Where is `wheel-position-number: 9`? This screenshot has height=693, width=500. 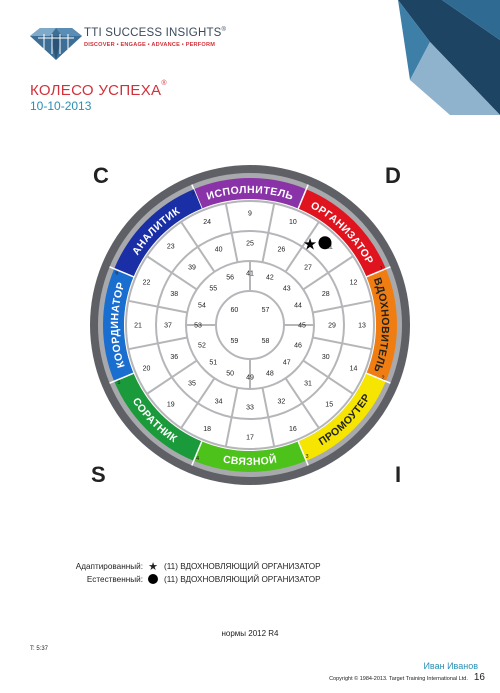
wheel-position-number: 9 is located at coordinates (250, 214).